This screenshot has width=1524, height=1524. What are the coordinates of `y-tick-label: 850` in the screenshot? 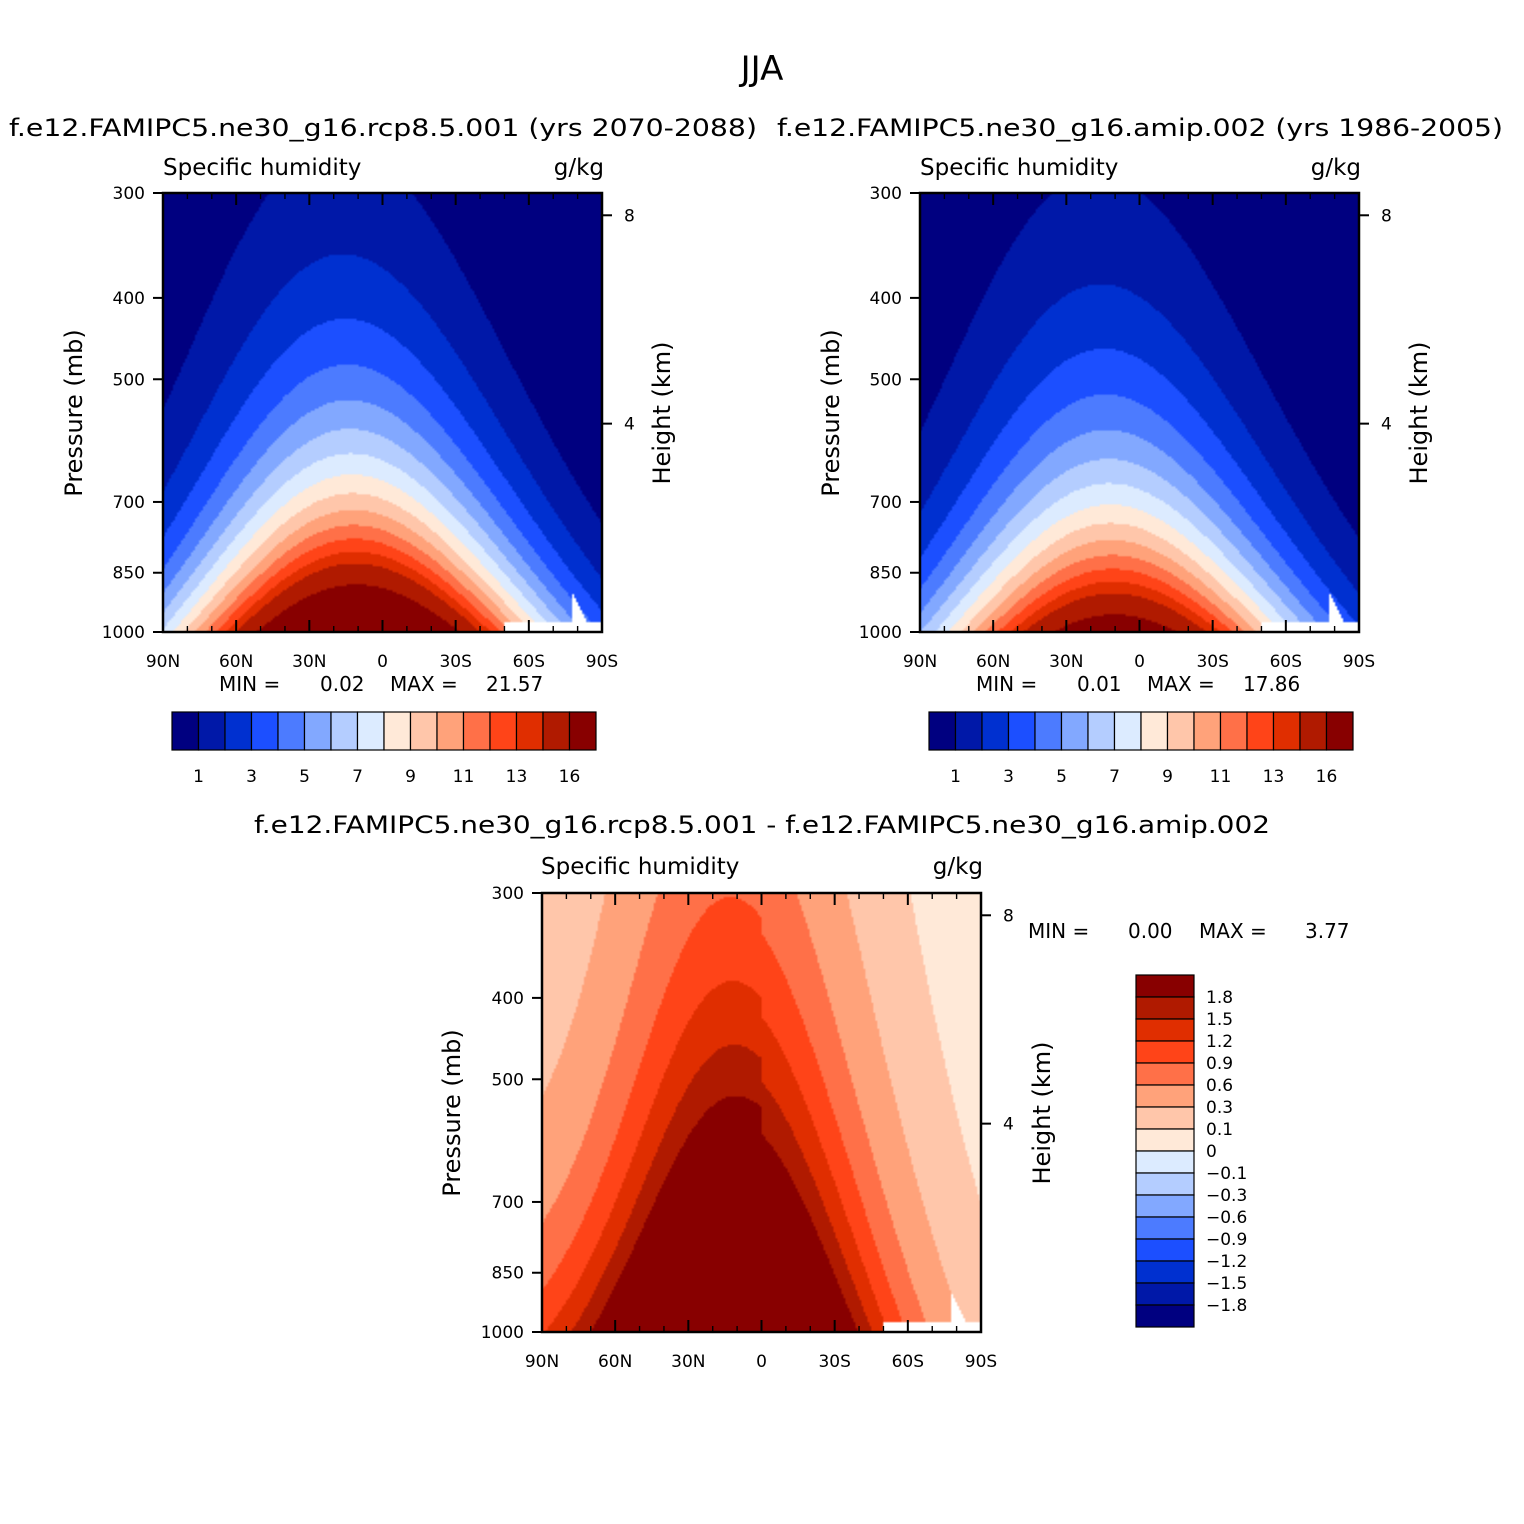 It's located at (508, 1274).